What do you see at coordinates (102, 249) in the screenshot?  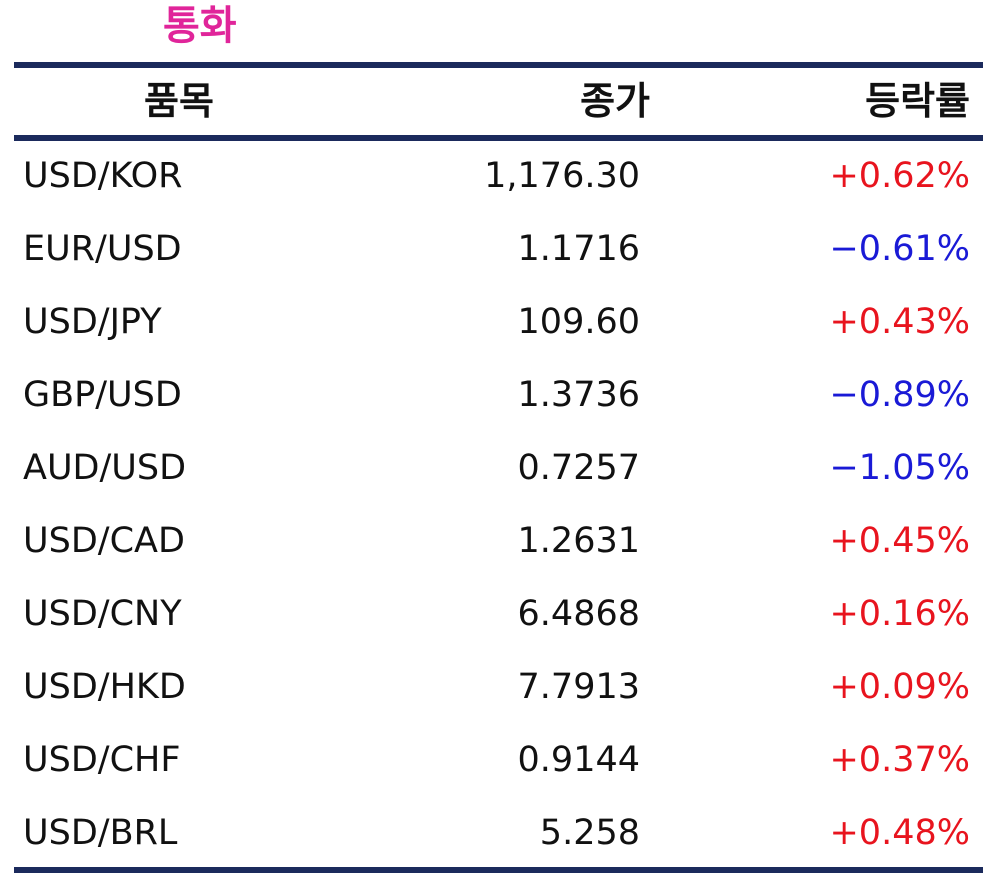 I see `currency-pair: EUR/USD` at bounding box center [102, 249].